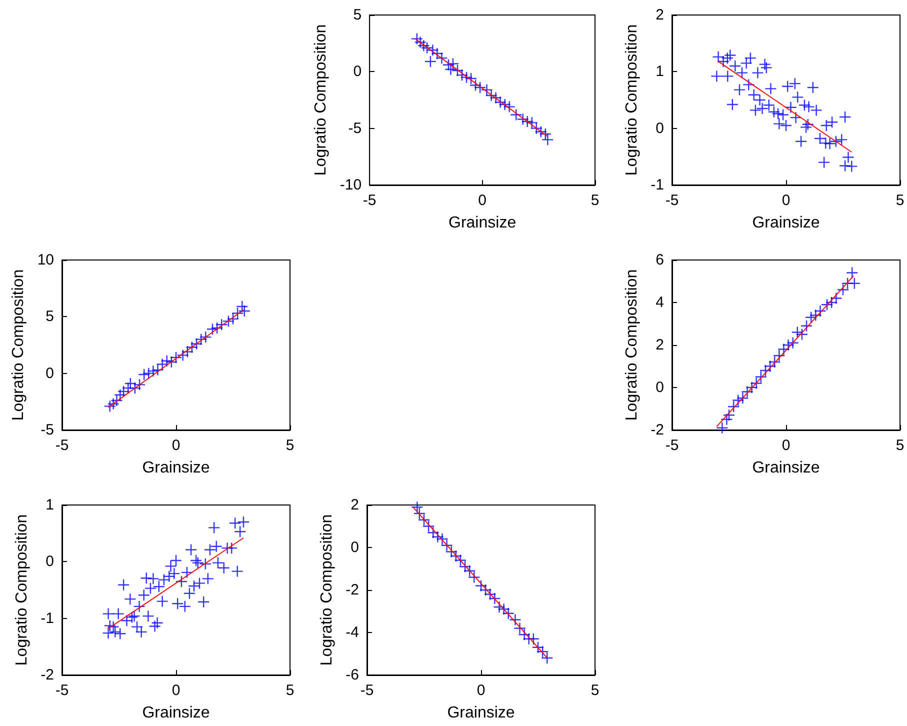 The height and width of the screenshot is (726, 907). What do you see at coordinates (355, 128) in the screenshot?
I see `y-tick-label: -5` at bounding box center [355, 128].